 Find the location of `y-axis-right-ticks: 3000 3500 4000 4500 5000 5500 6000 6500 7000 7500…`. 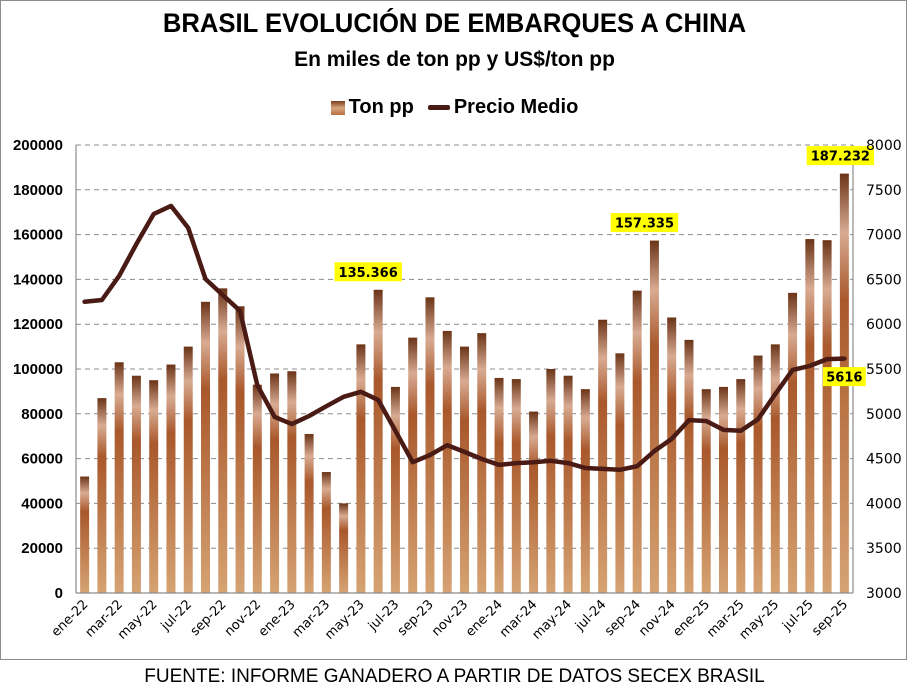

y-axis-right-ticks: 3000 3500 4000 4500 5000 5500 6000 6500 7000 7500… is located at coordinates (884, 370).